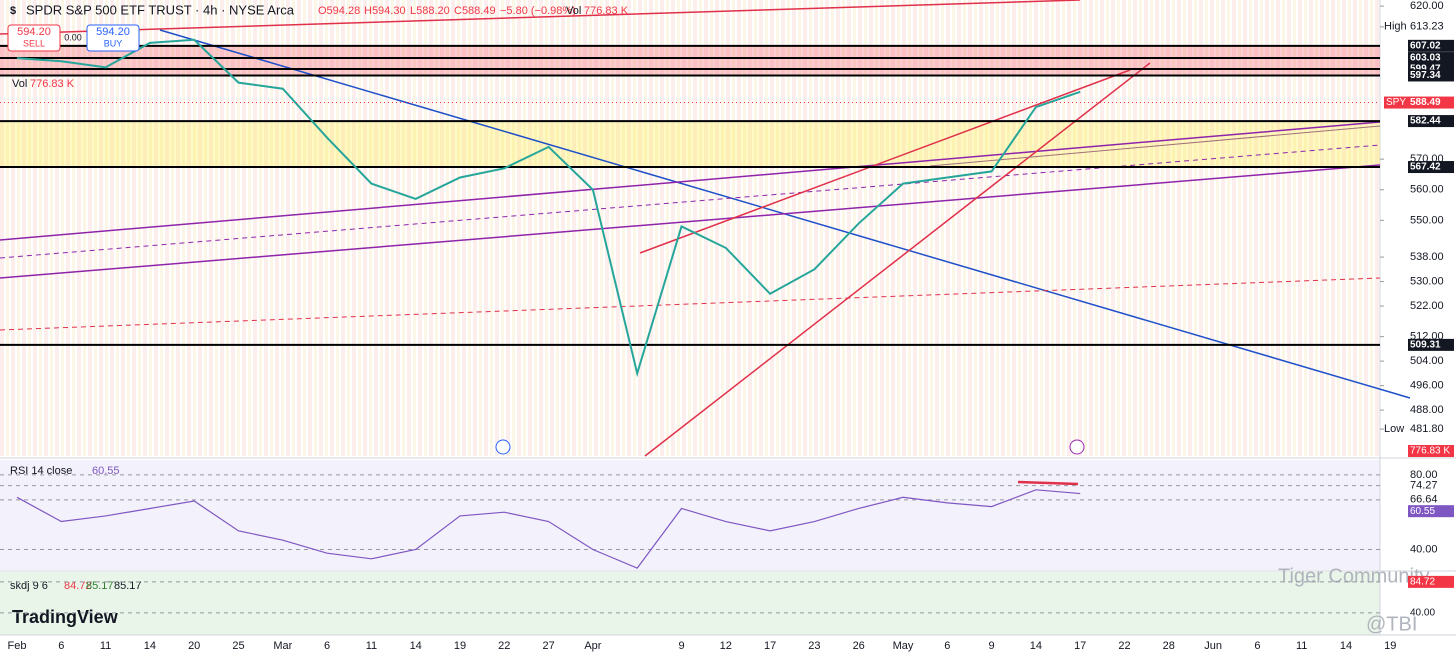  I want to click on volume-pane-value: 776.83 K, so click(52, 84).